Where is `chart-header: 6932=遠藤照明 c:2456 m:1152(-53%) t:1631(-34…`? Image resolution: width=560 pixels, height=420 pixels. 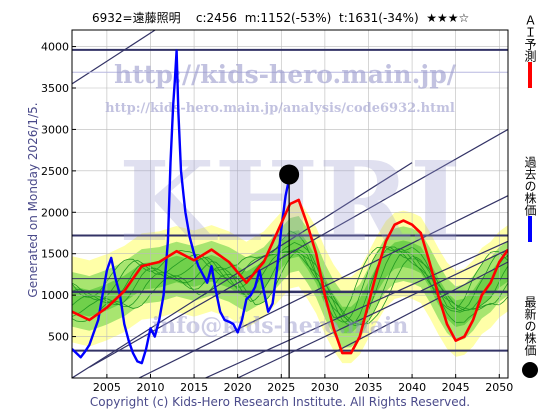 chart-header: 6932=遠藤照明 c:2456 m:1152(-53%) t:1631(-34… is located at coordinates (280, 17).